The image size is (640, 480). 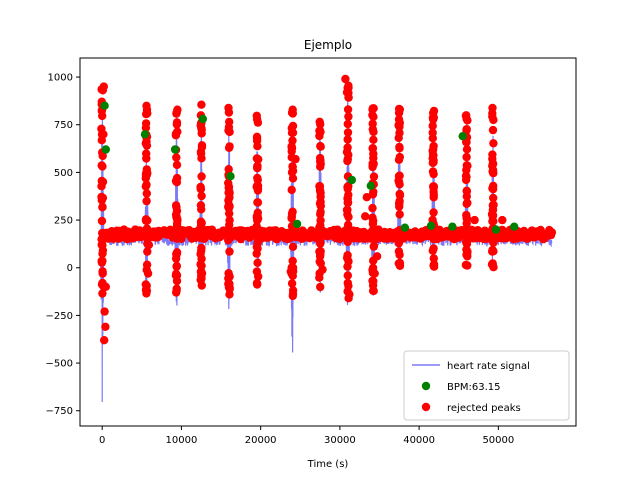 I want to click on y-tick-label: −750, so click(x=59, y=411).